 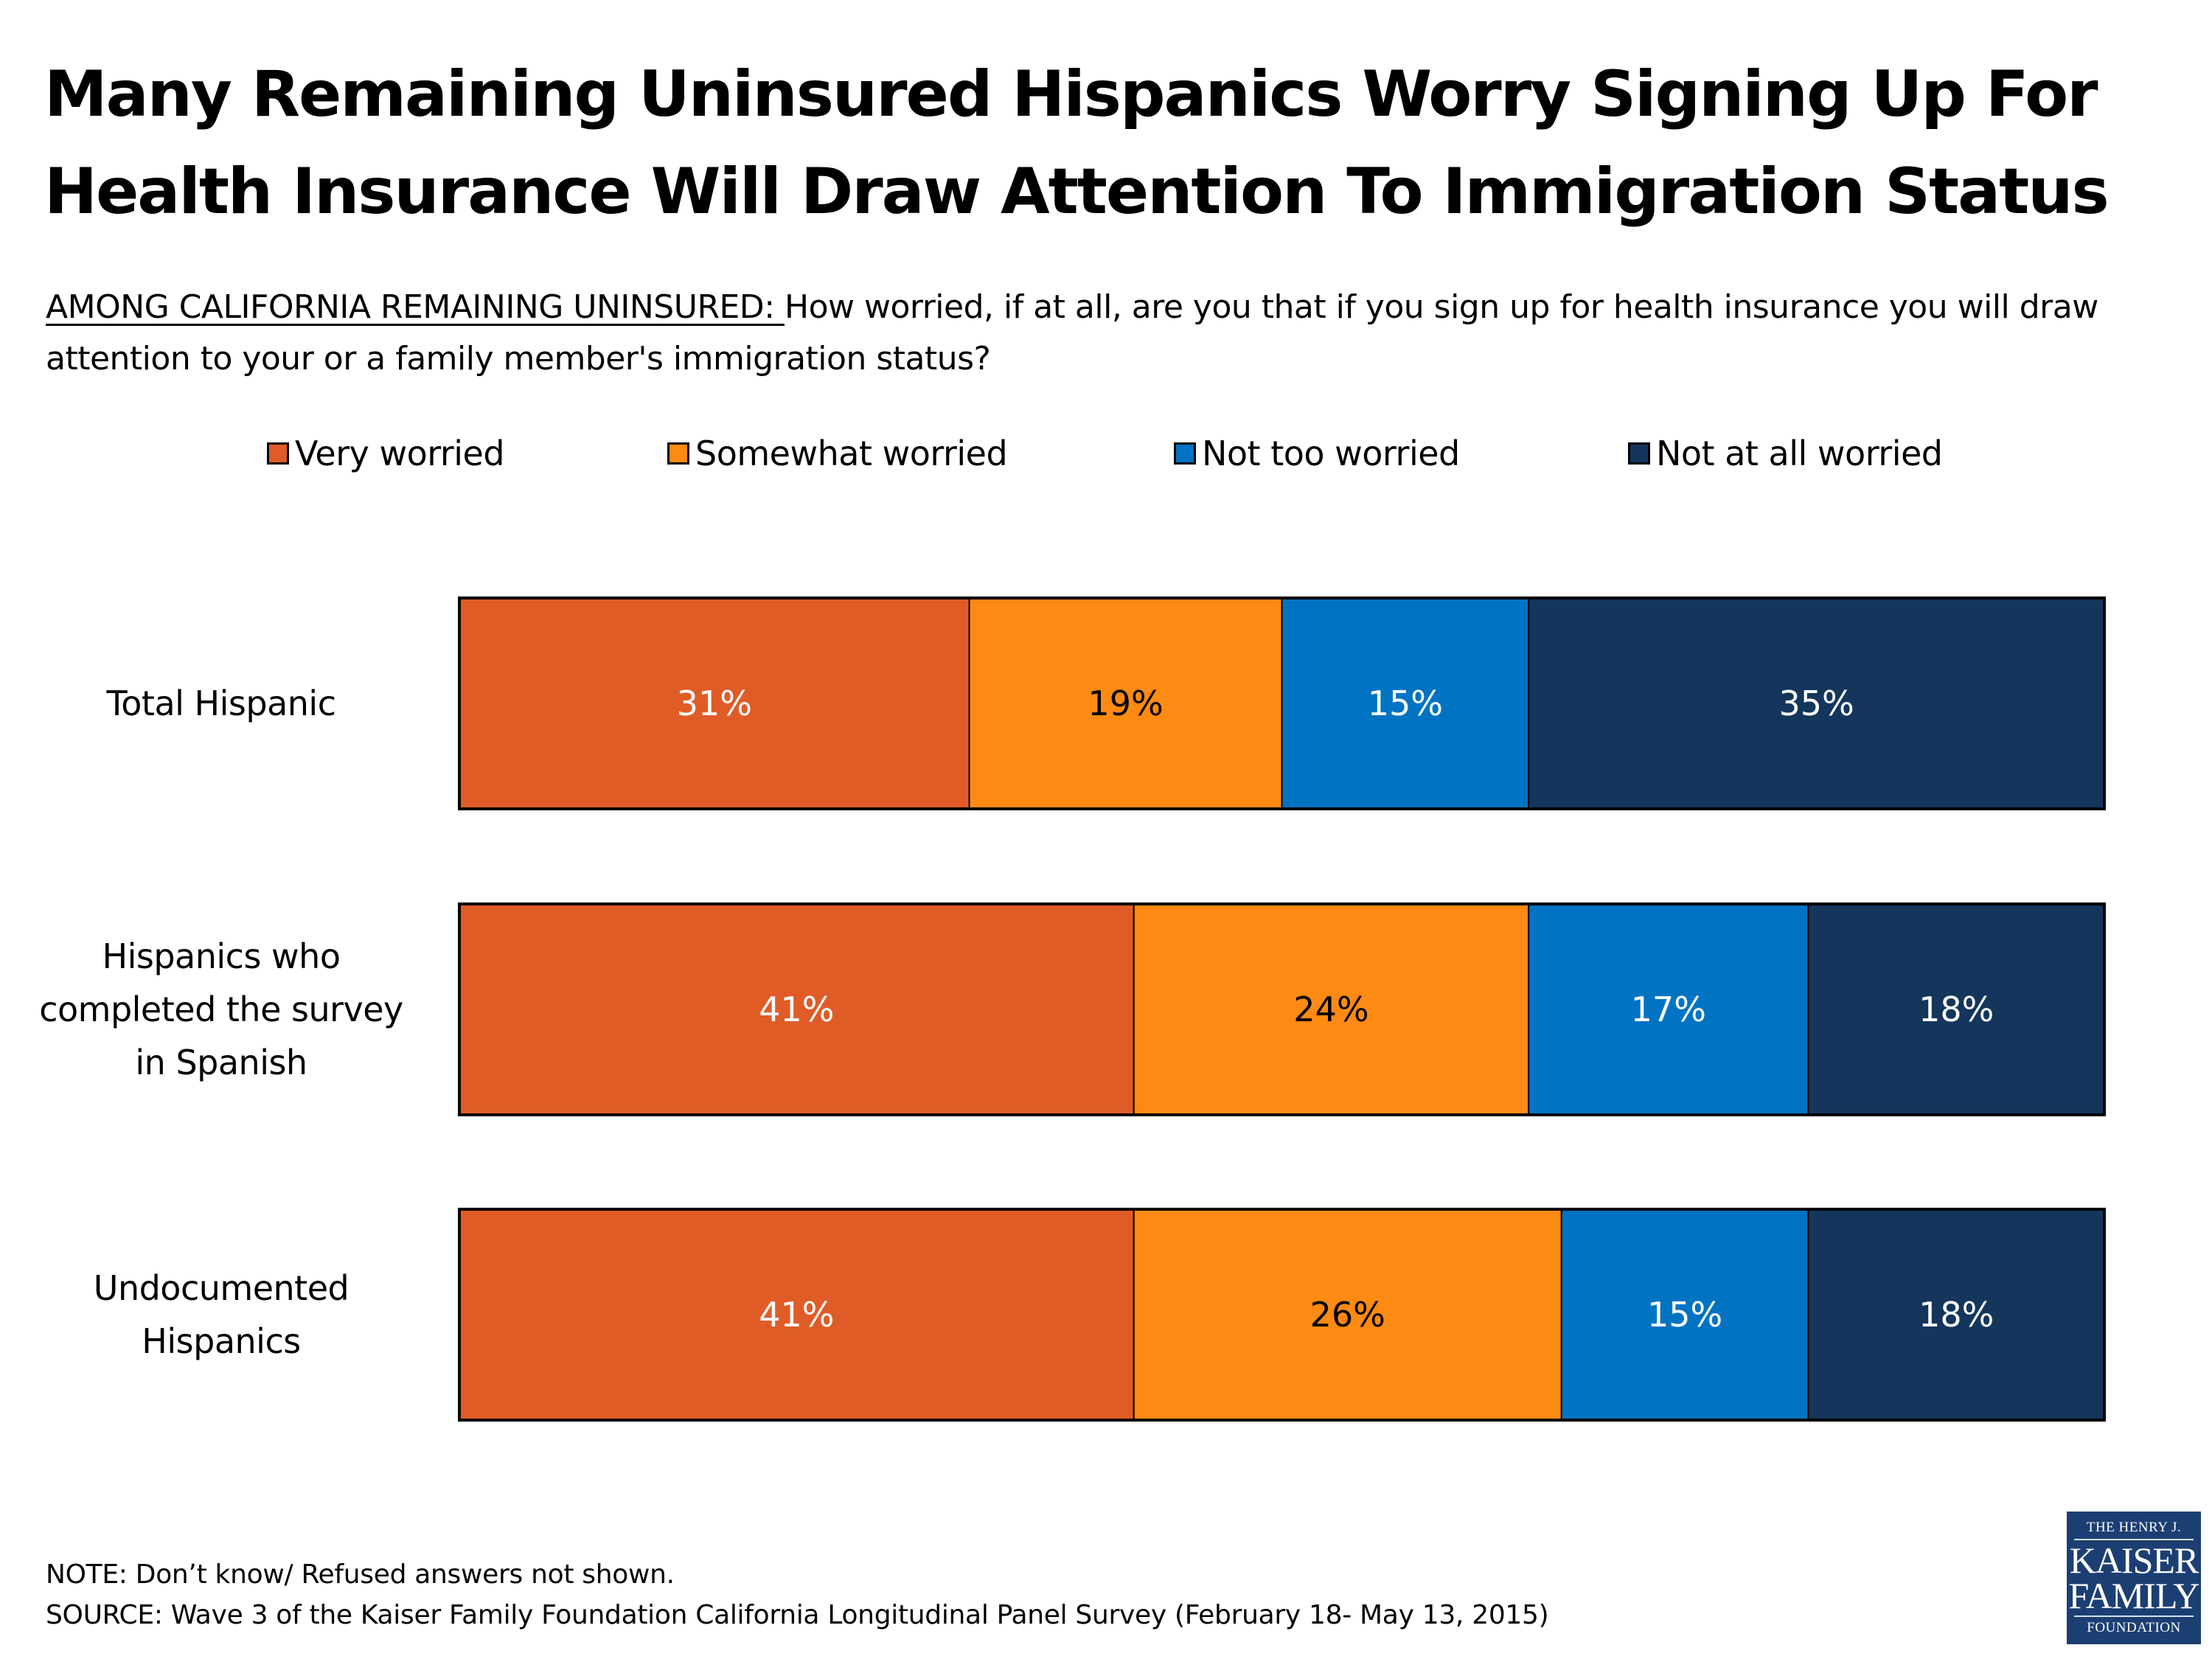 I want to click on legend-label: Not at all worried, so click(x=1799, y=453).